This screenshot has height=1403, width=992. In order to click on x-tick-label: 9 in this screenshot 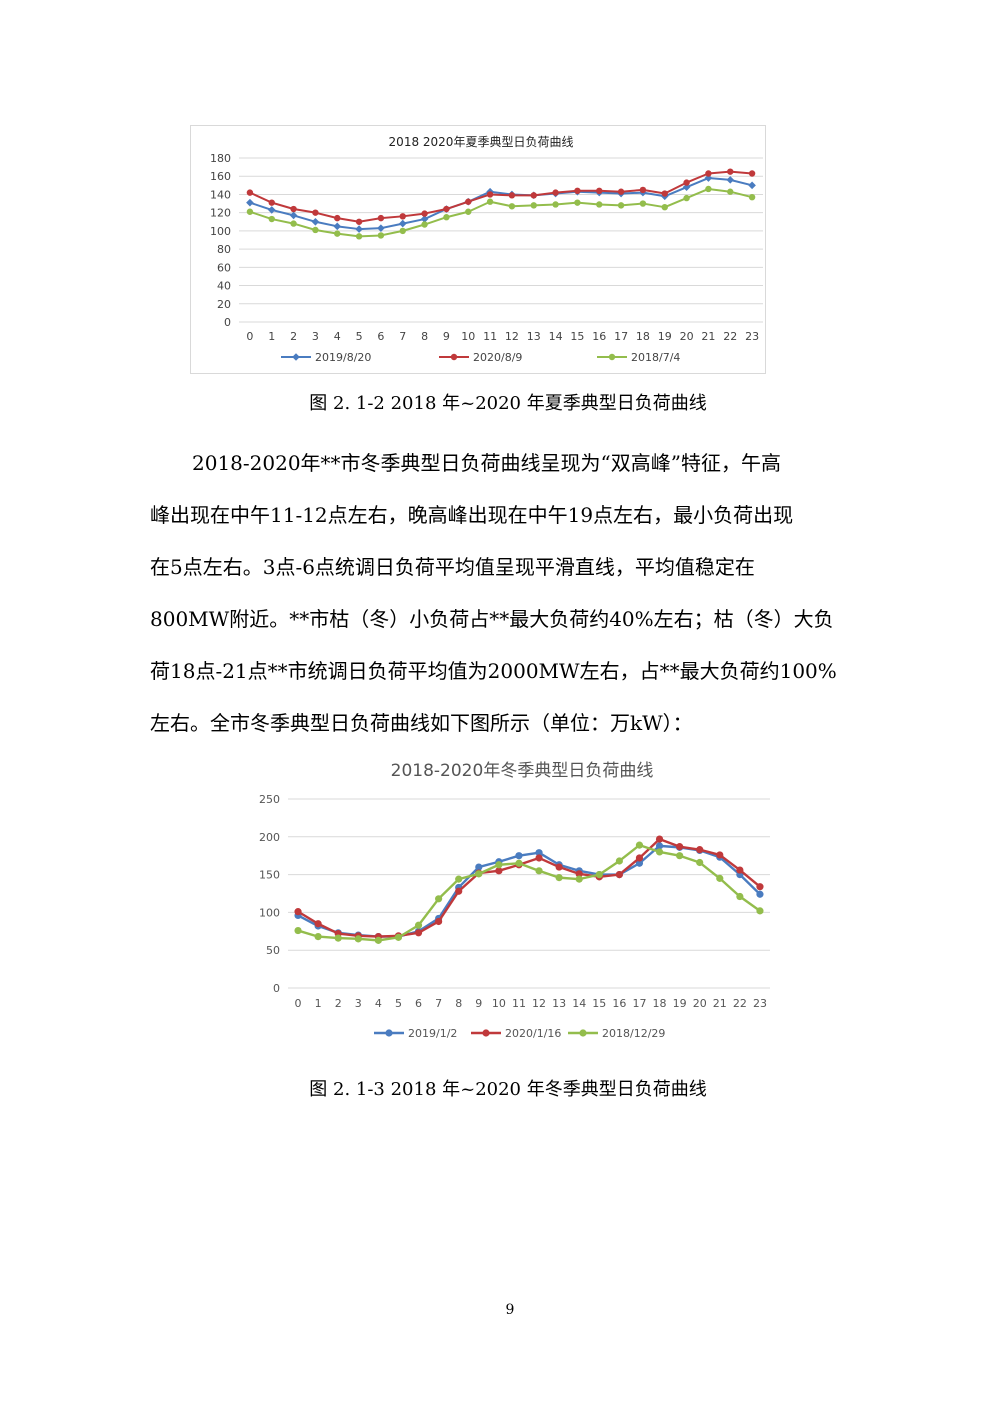, I will do `click(446, 336)`.